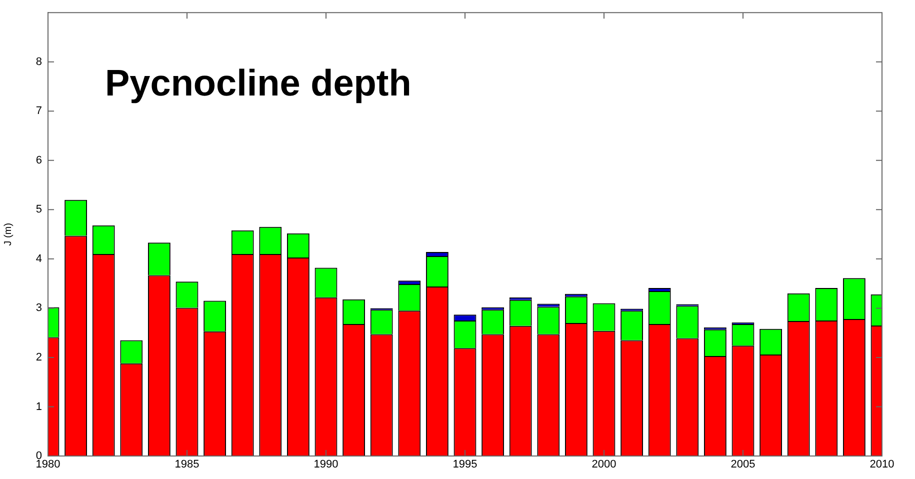 This screenshot has height=479, width=915. I want to click on x-tick-label: 2010, so click(882, 464).